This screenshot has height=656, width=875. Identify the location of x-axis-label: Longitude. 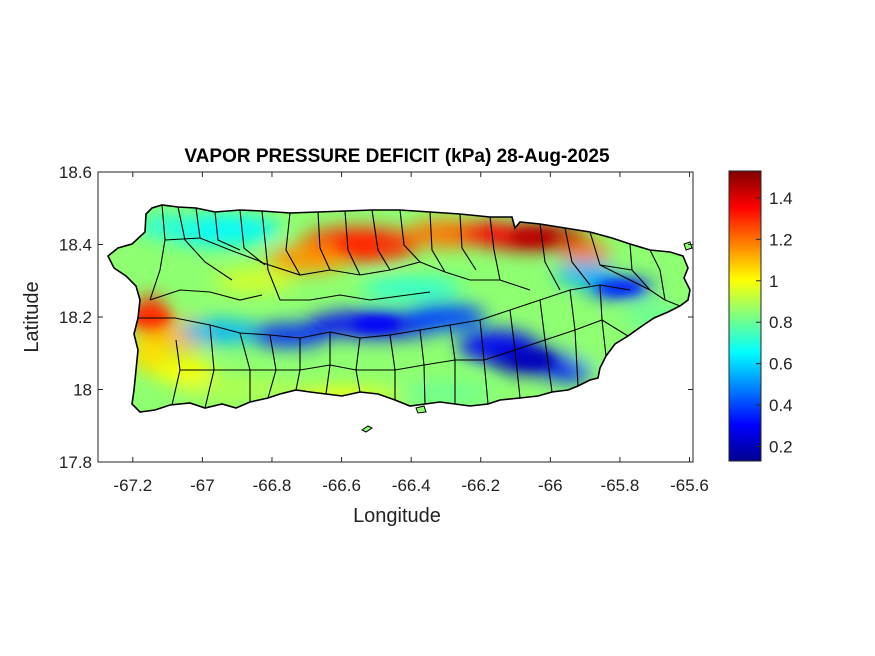
(397, 516).